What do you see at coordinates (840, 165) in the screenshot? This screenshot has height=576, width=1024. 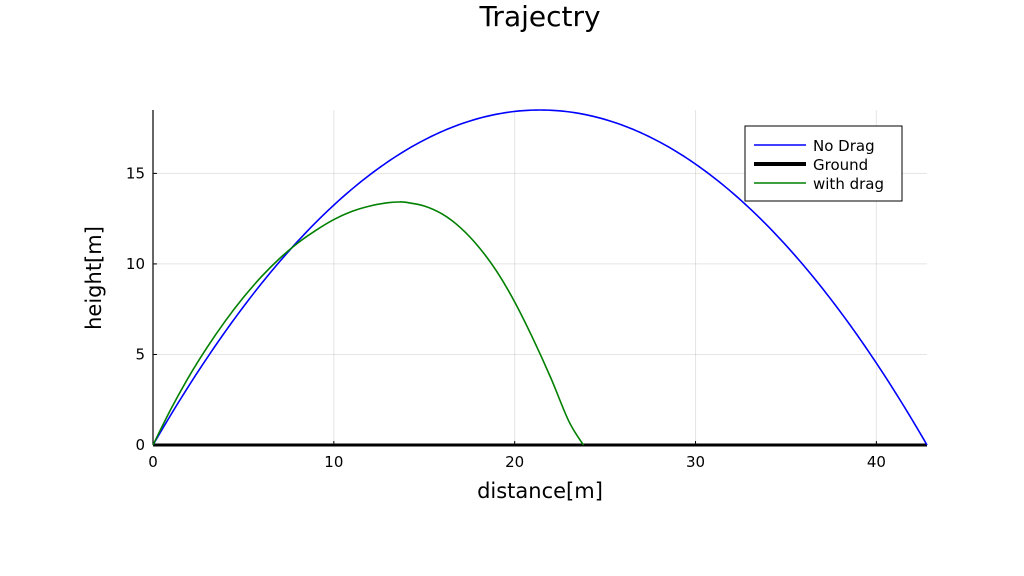 I see `legend-label-ground: Ground` at bounding box center [840, 165].